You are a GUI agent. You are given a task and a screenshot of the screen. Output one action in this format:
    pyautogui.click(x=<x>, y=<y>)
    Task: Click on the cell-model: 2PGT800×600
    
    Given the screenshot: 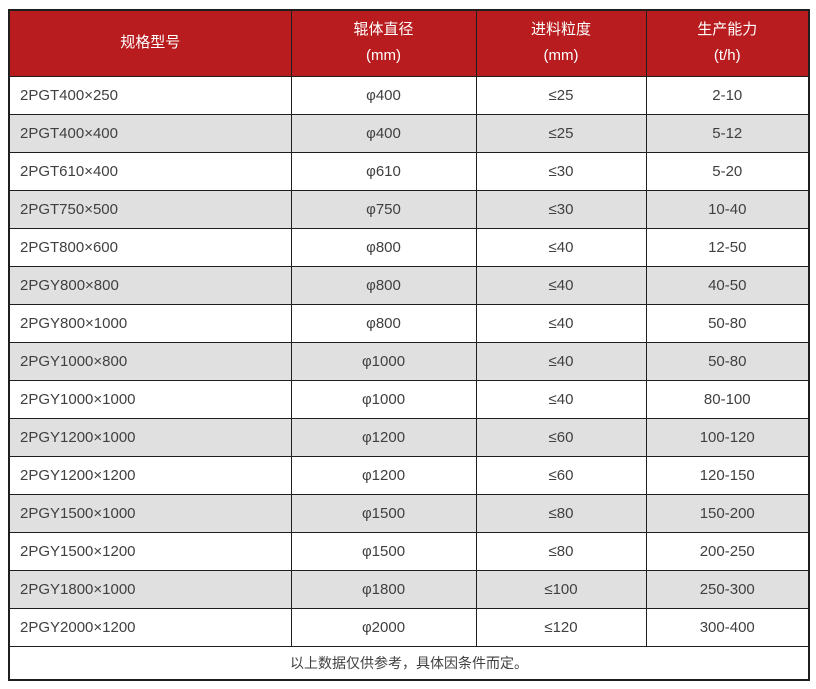 What is the action you would take?
    pyautogui.click(x=150, y=247)
    